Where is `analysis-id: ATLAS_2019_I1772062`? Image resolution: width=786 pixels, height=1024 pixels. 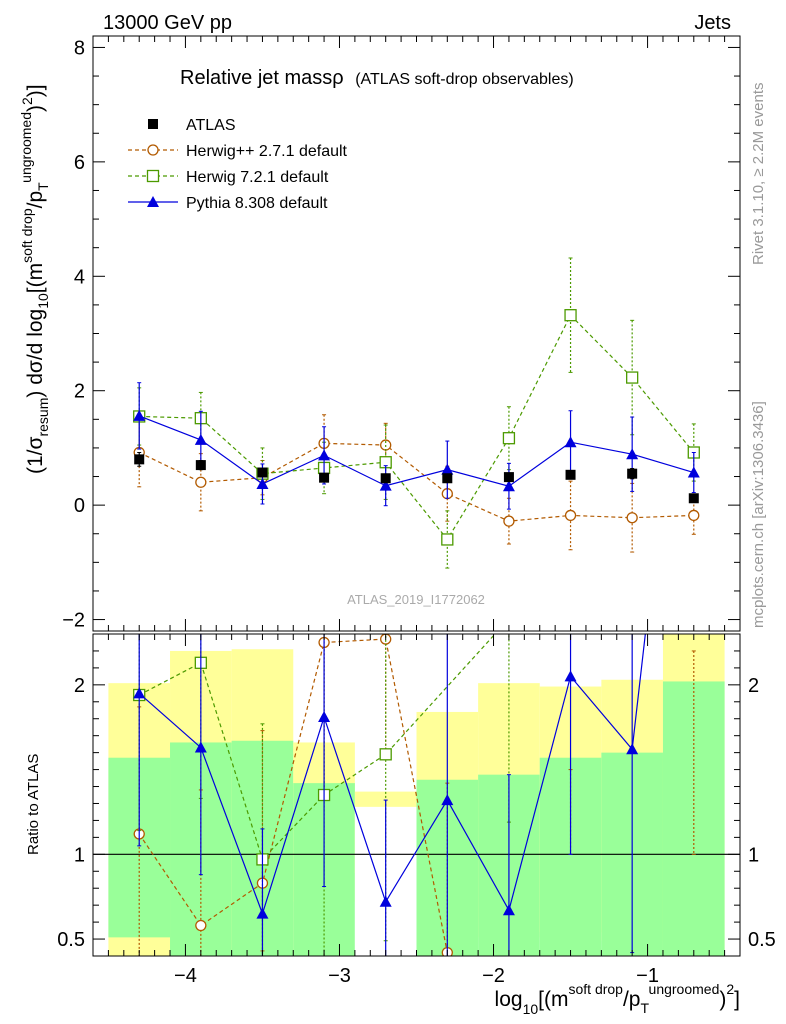
analysis-id: ATLAS_2019_I1772062 is located at coordinates (416, 599).